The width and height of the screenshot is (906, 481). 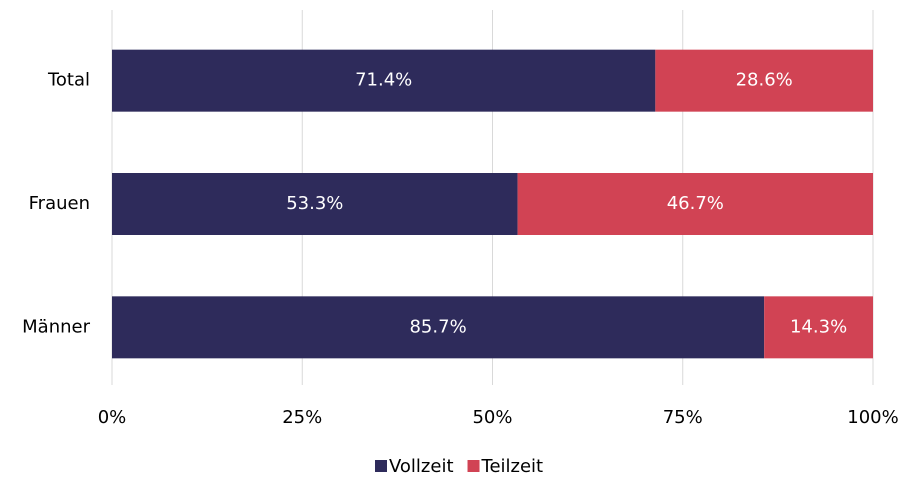 What do you see at coordinates (56, 326) in the screenshot?
I see `y-tick-label: Männer` at bounding box center [56, 326].